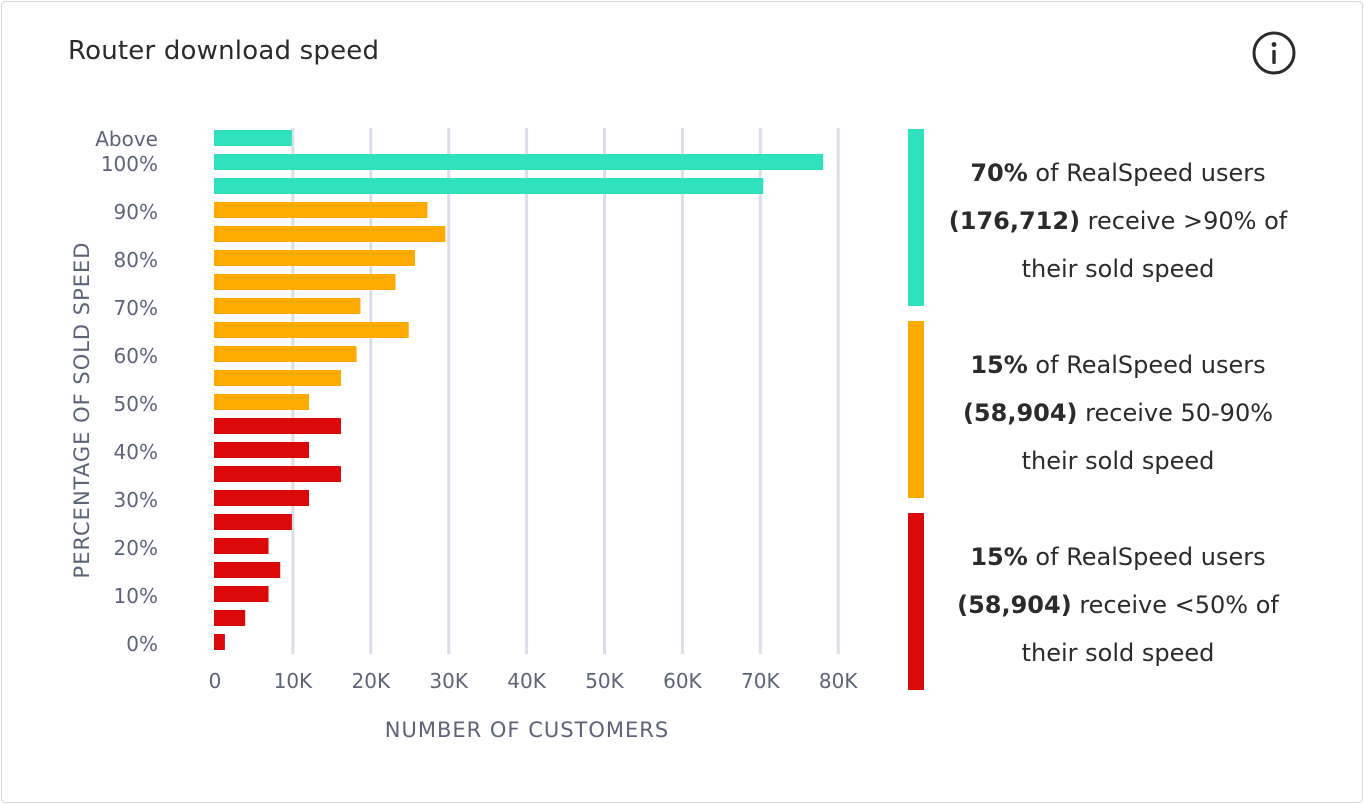  Describe the element at coordinates (136, 452) in the screenshot. I see `y-tick-label: 40%` at that location.